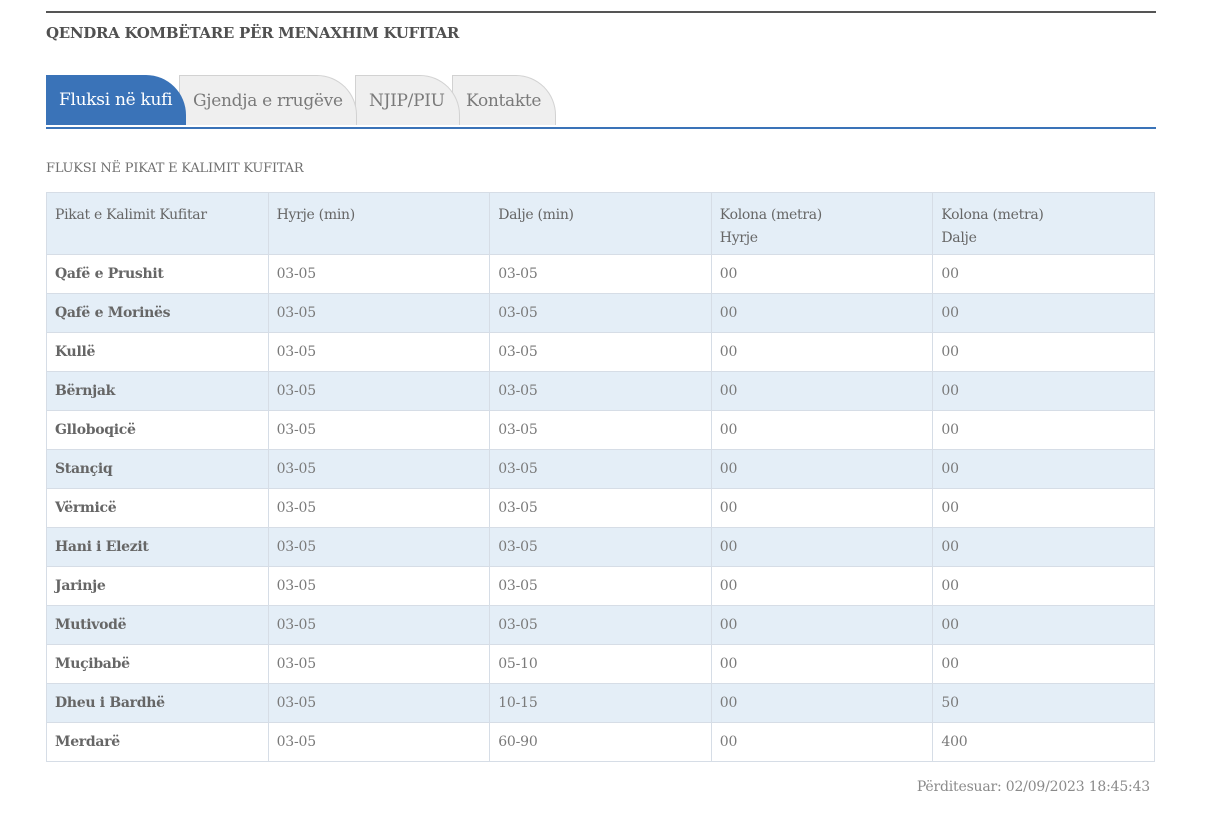 This screenshot has height=824, width=1227. I want to click on cell-crossing-point: Glloboqicë, so click(157, 430).